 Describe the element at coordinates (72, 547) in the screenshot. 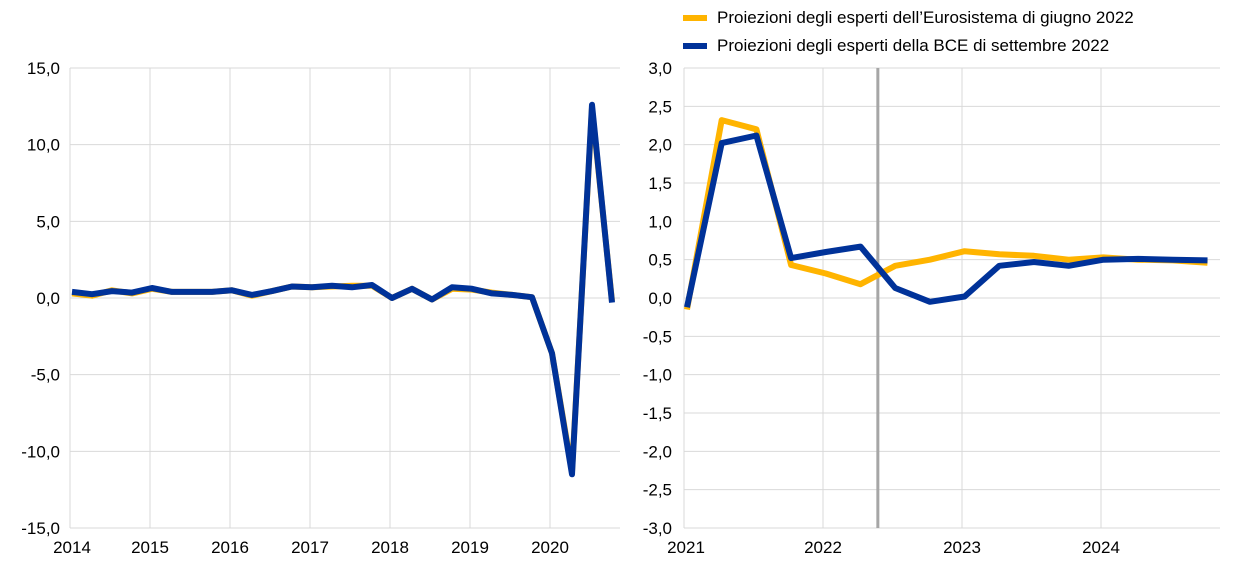

I see `x-tick-label: 2014` at that location.